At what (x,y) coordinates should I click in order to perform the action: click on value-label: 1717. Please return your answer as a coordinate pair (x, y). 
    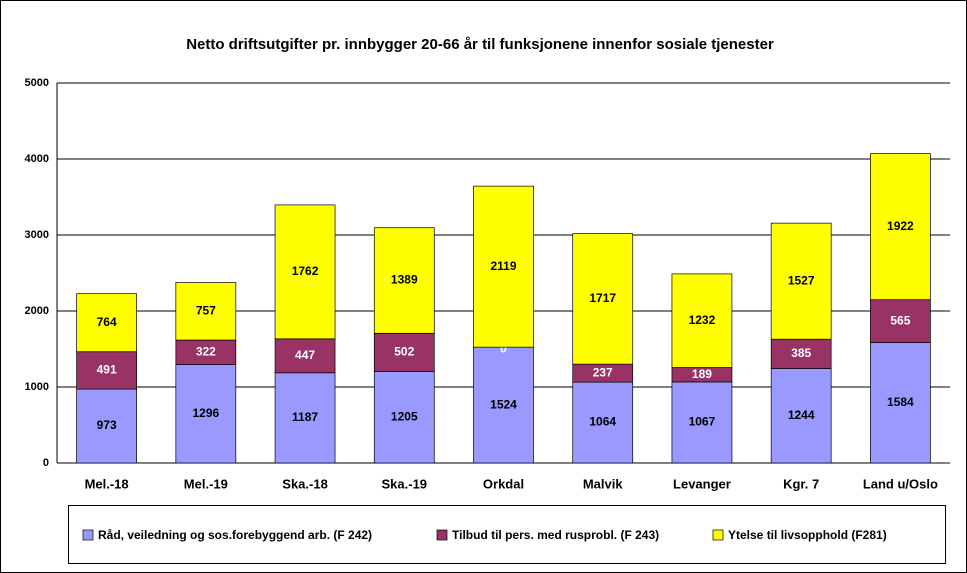
    Looking at the image, I should click on (602, 298).